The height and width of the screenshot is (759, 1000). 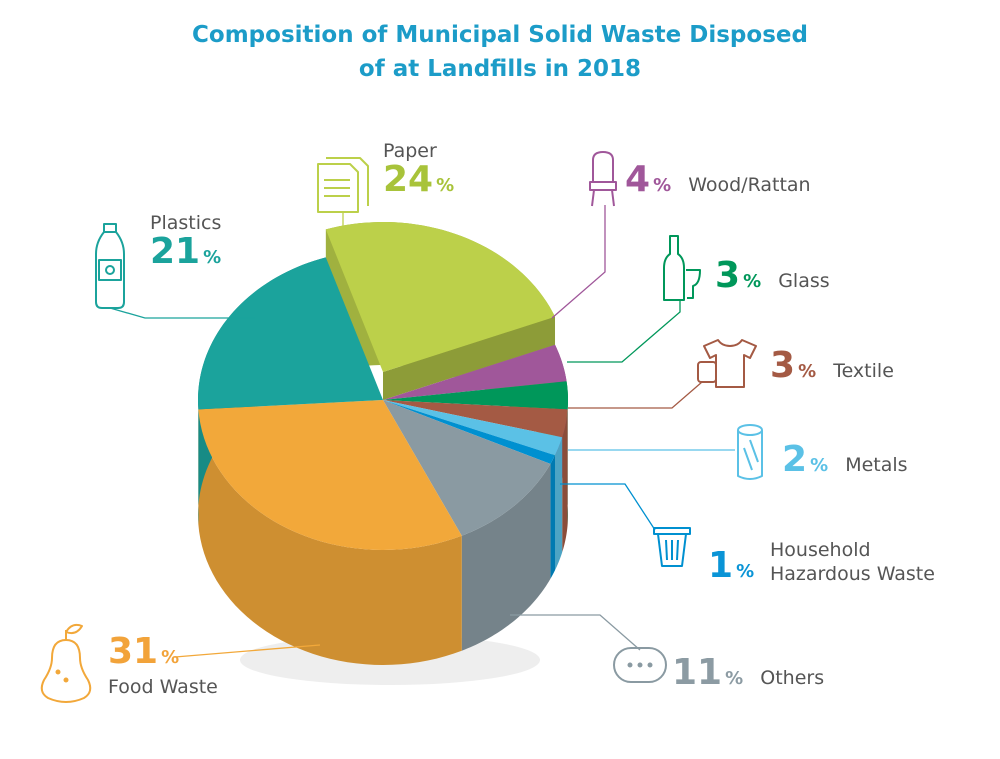 What do you see at coordinates (804, 281) in the screenshot?
I see `label-glass-name: Glass` at bounding box center [804, 281].